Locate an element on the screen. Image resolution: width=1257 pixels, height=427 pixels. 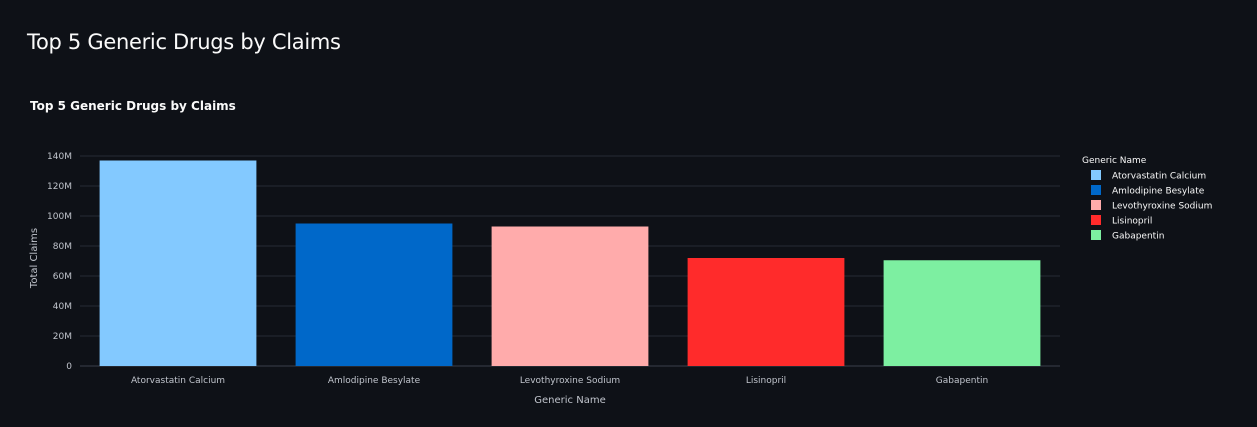
legend-label: Amlodipine Besylate is located at coordinates (1158, 192).